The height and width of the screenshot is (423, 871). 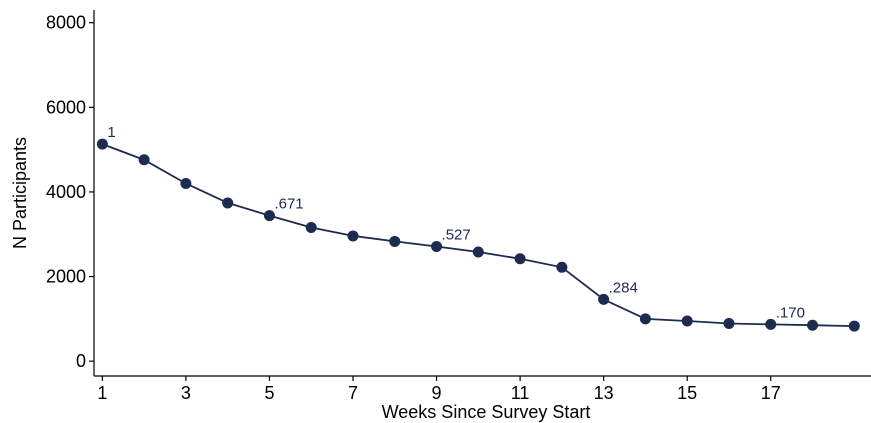 I want to click on y-tick-label: 4000, so click(x=66, y=192).